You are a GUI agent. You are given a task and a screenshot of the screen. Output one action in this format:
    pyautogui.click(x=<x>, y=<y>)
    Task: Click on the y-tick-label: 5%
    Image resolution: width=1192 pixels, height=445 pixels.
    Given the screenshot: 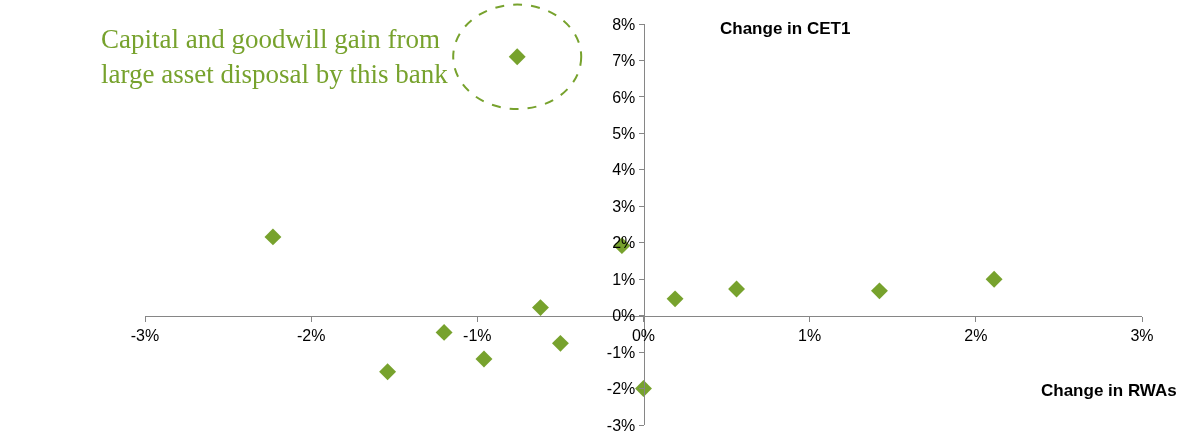 What is the action you would take?
    pyautogui.click(x=624, y=133)
    